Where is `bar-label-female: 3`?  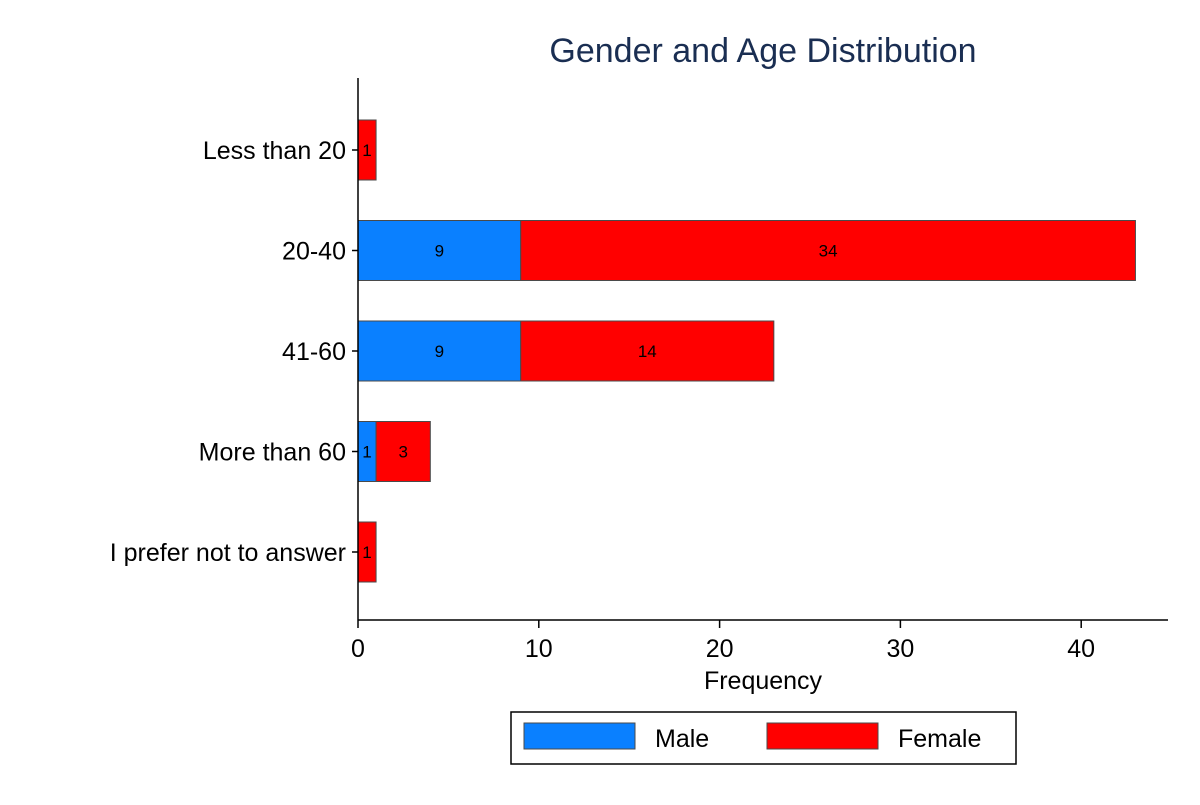 bar-label-female: 3 is located at coordinates (402, 452).